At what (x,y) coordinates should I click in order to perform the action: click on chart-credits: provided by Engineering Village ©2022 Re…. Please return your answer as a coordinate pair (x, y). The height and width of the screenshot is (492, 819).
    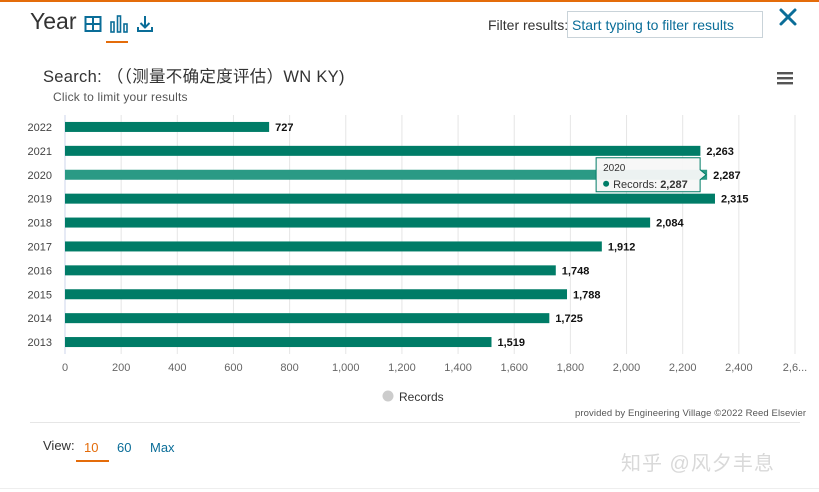
    Looking at the image, I should click on (691, 413).